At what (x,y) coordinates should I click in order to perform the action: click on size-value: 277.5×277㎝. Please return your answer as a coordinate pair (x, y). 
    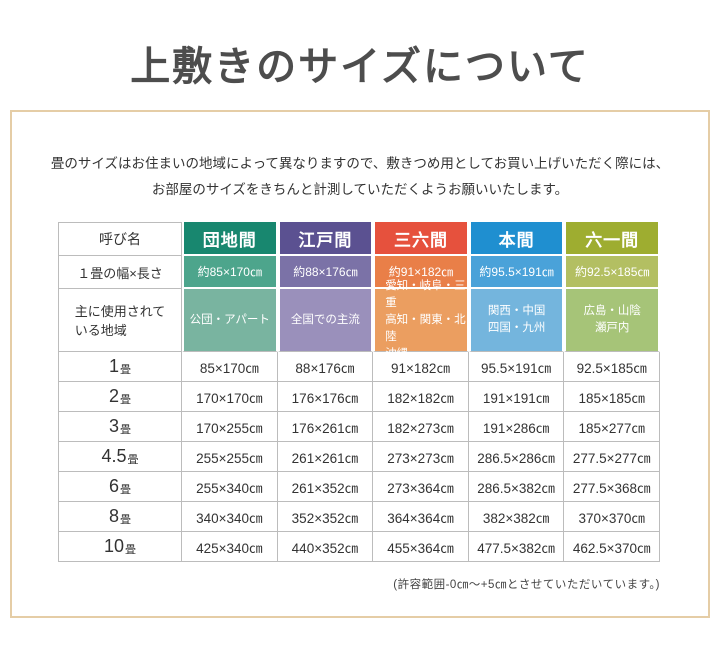
    Looking at the image, I should click on (612, 457).